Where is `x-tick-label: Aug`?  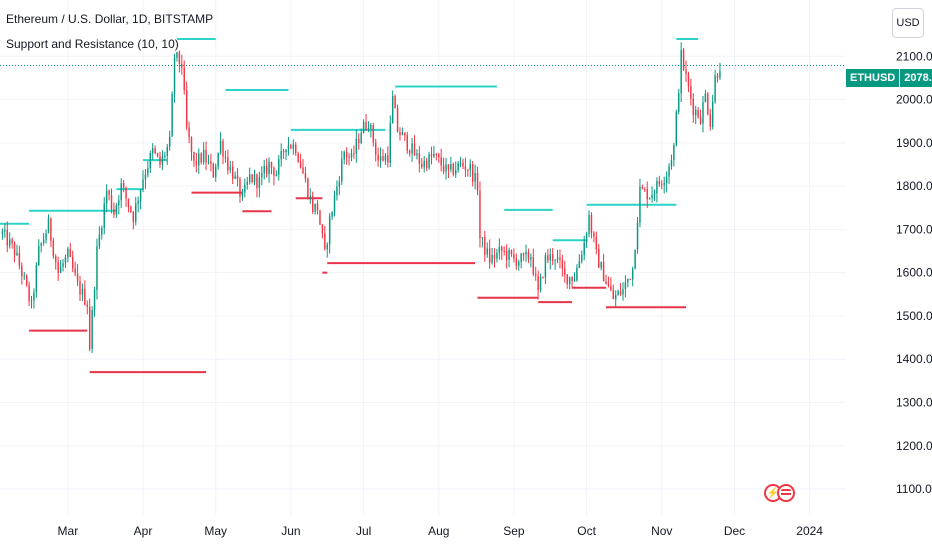
x-tick-label: Aug is located at coordinates (438, 531).